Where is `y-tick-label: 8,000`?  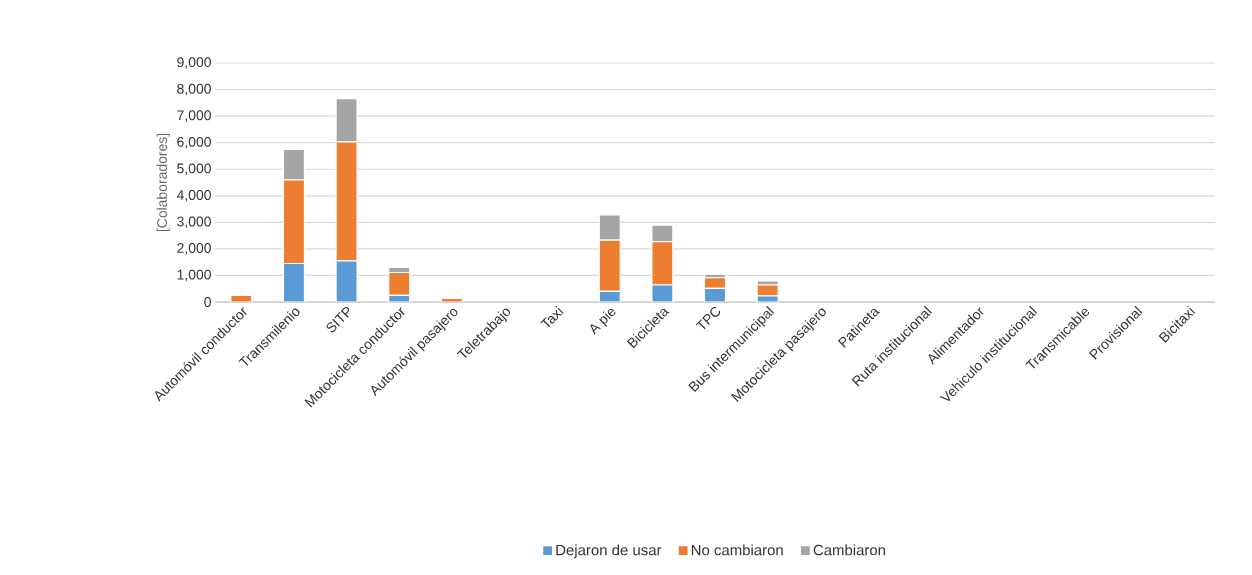
y-tick-label: 8,000 is located at coordinates (194, 89).